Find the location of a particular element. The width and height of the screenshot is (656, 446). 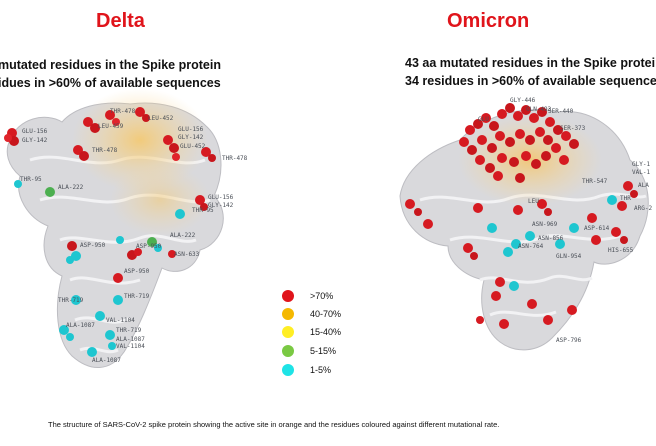

residue-label: THR-547 is located at coordinates (595, 181).